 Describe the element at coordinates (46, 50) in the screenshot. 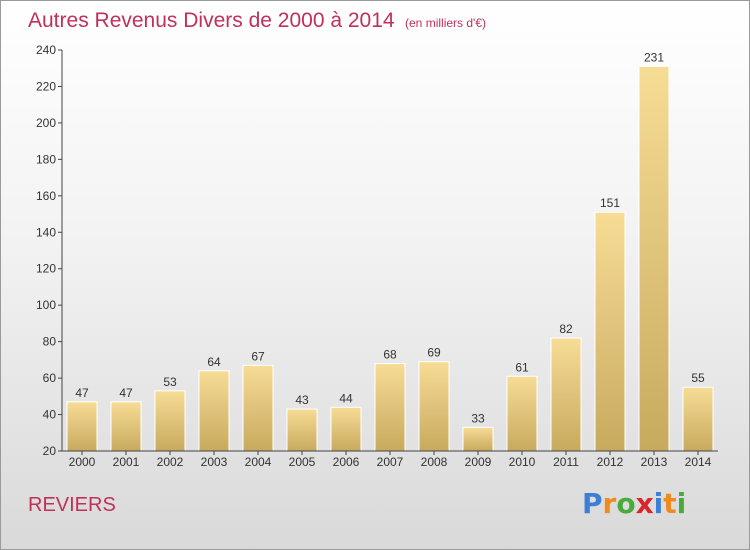

I see `y-tick-label: 240` at that location.